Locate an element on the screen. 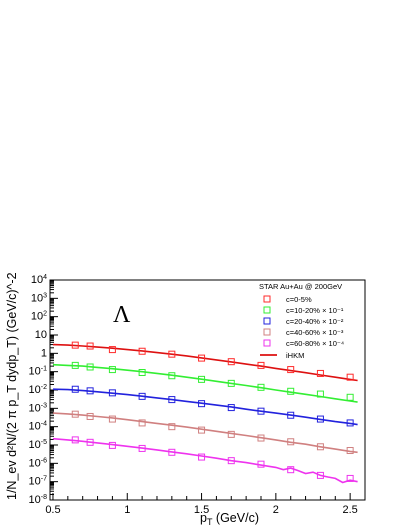 The height and width of the screenshot is (527, 407). x-tick-label: 0.5 is located at coordinates (52, 510).